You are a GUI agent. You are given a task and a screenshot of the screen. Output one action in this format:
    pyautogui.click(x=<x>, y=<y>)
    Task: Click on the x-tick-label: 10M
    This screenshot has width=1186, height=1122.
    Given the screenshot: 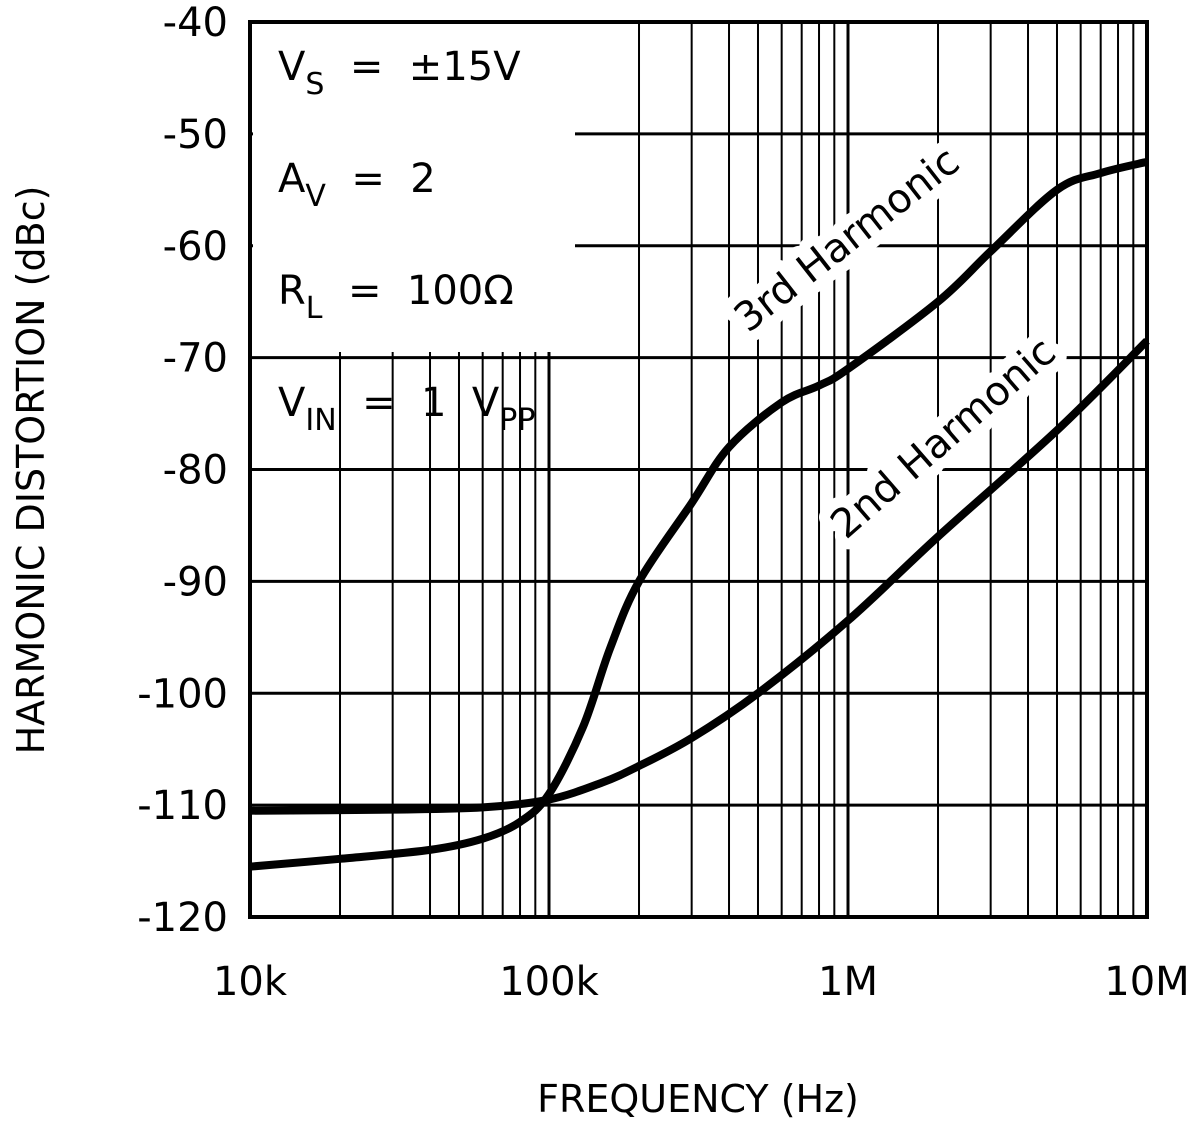 What is the action you would take?
    pyautogui.click(x=1145, y=982)
    